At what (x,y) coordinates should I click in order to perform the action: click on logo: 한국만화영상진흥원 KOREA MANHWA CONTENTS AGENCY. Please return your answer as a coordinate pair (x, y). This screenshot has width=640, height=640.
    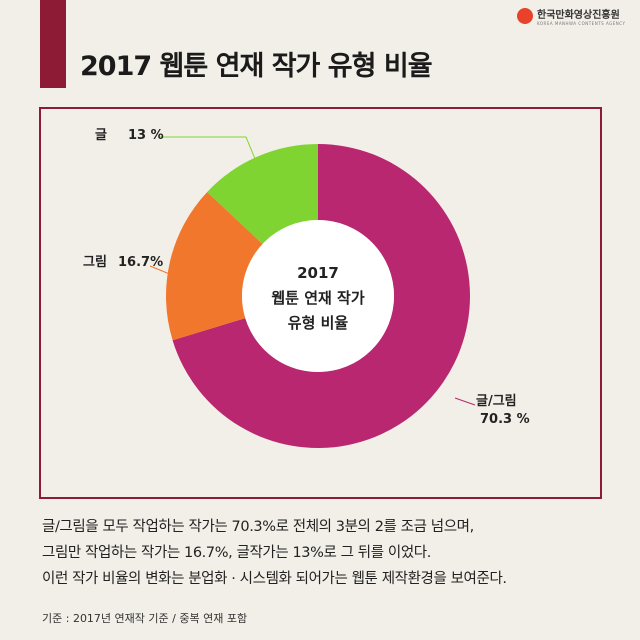
    Looking at the image, I should click on (571, 16).